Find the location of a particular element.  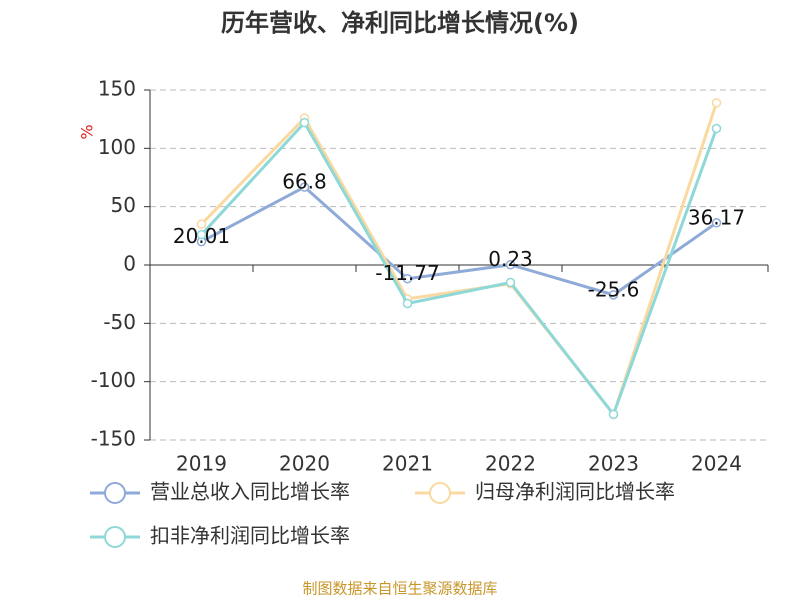

data-label: -11.77 is located at coordinates (407, 273).